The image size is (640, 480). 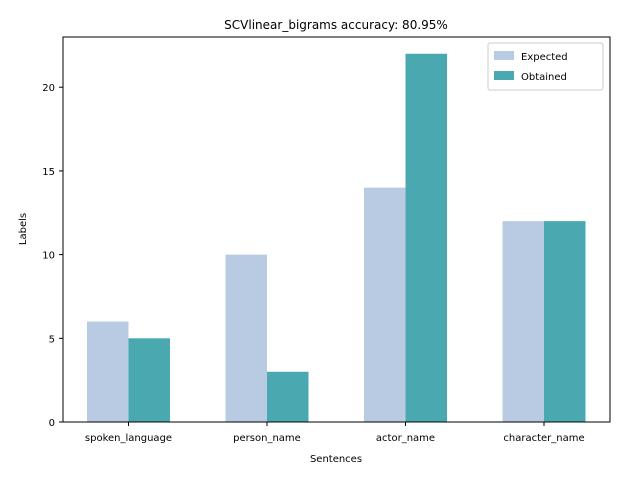 What do you see at coordinates (23, 229) in the screenshot?
I see `y-axis-label: Labels` at bounding box center [23, 229].